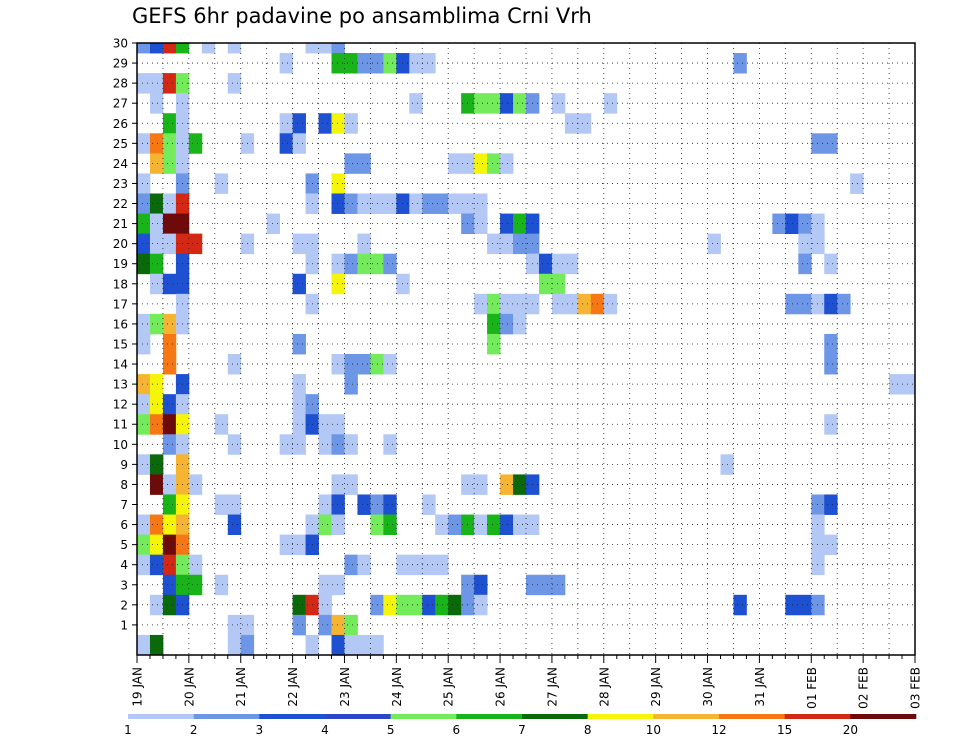  Describe the element at coordinates (850, 730) in the screenshot. I see `colorbar-label: 20` at that location.